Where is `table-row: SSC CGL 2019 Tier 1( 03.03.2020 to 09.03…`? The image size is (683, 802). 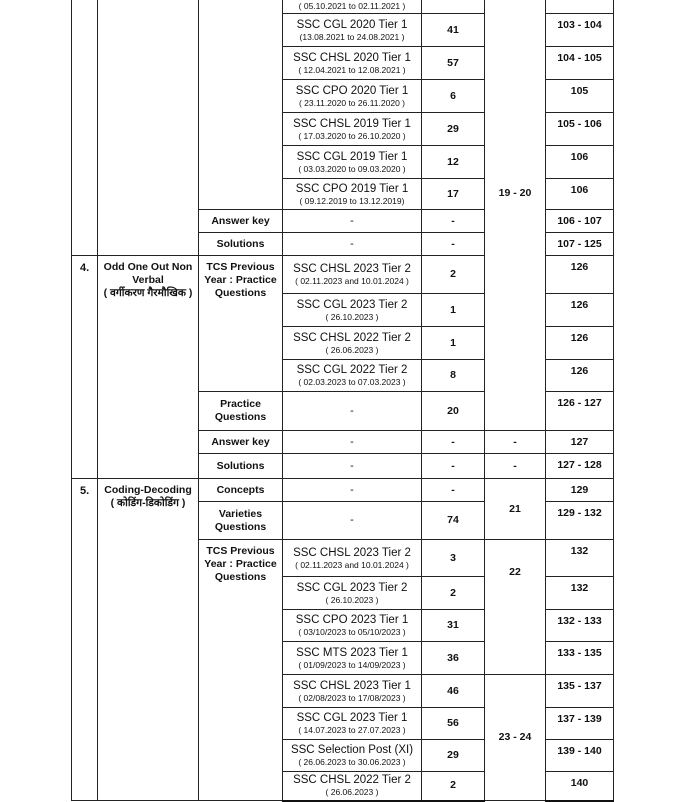
table-row: SSC CGL 2019 Tier 1( 03.03.2020 to 09.03… is located at coordinates (343, 162).